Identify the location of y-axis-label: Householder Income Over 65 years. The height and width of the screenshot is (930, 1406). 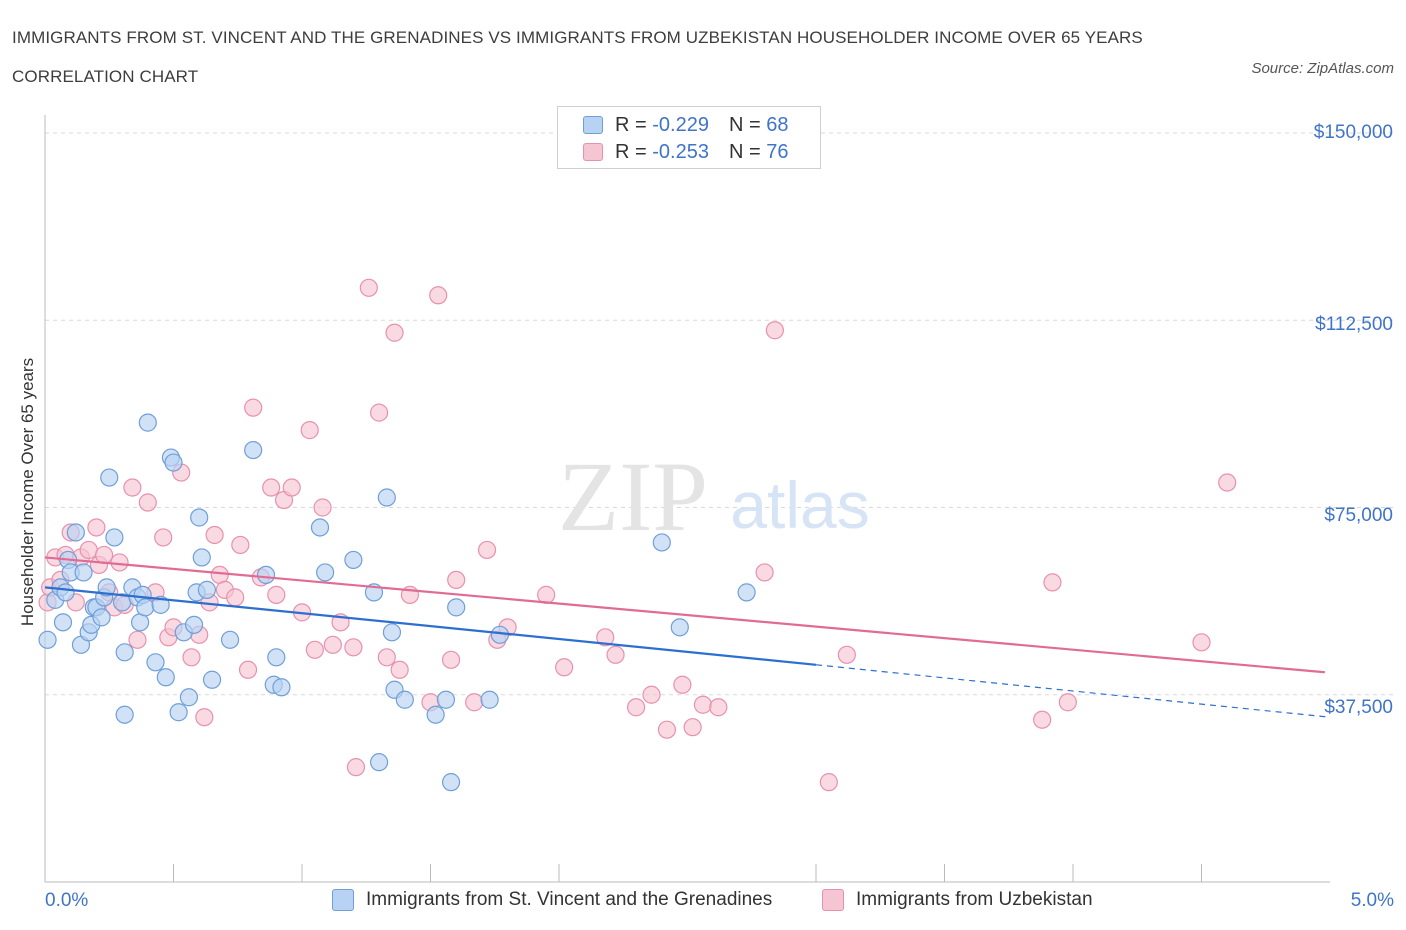
(27, 492).